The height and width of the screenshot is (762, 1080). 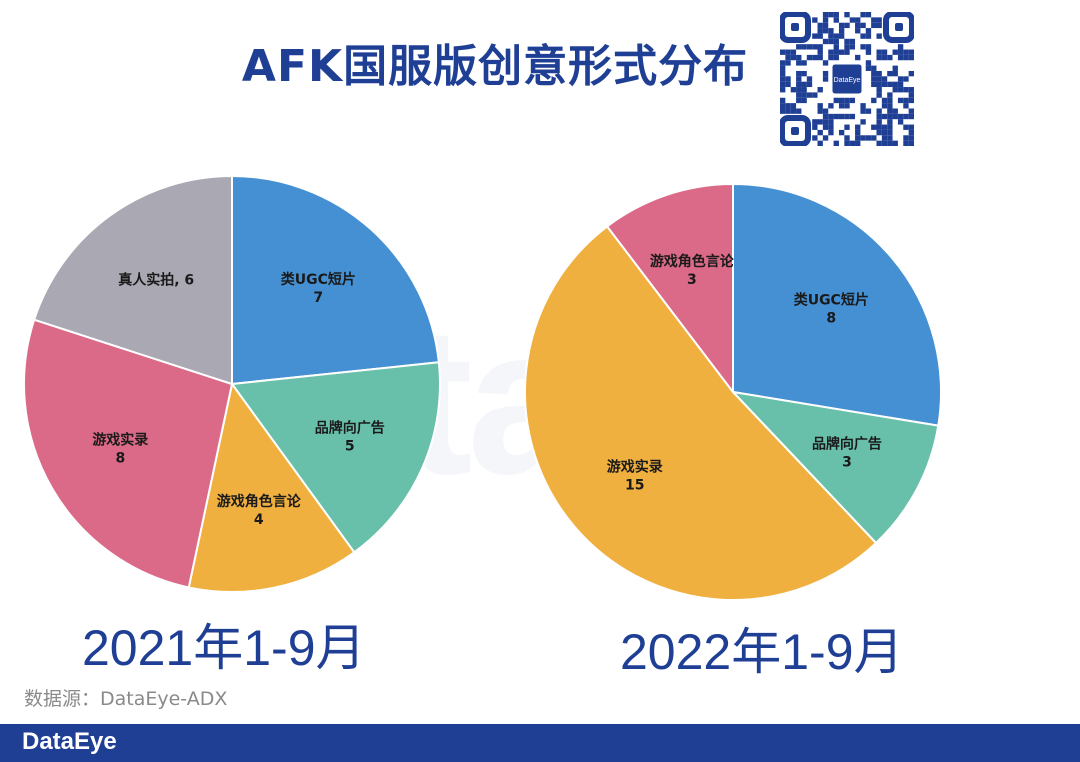 I want to click on page-title: AFK国服版创意形式分布, so click(x=495, y=66).